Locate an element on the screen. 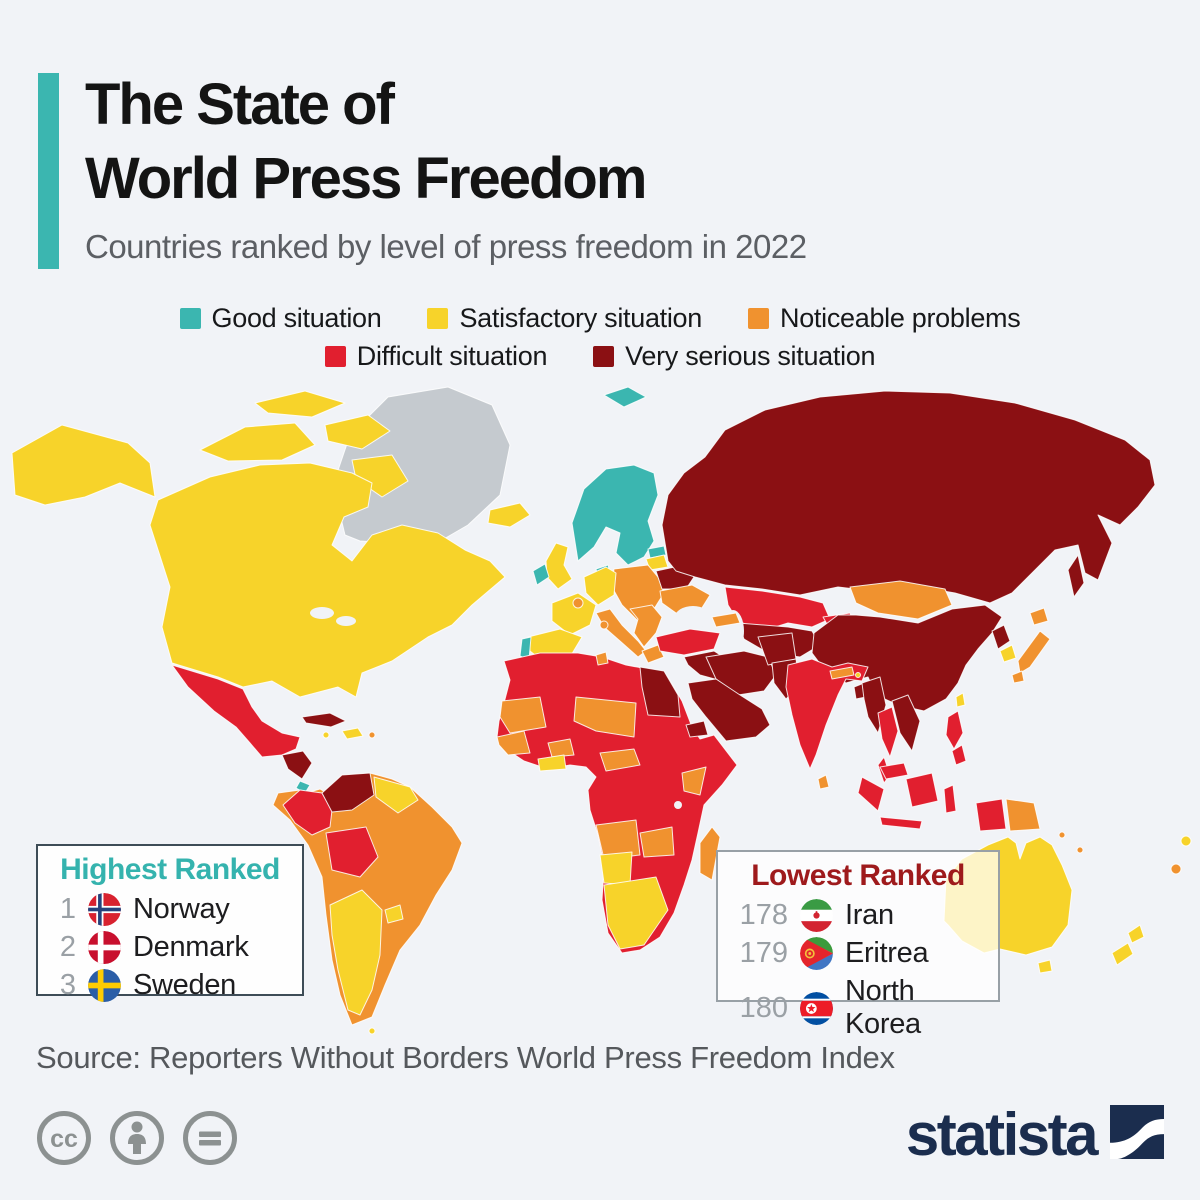  rank-number: 178 is located at coordinates (763, 915).